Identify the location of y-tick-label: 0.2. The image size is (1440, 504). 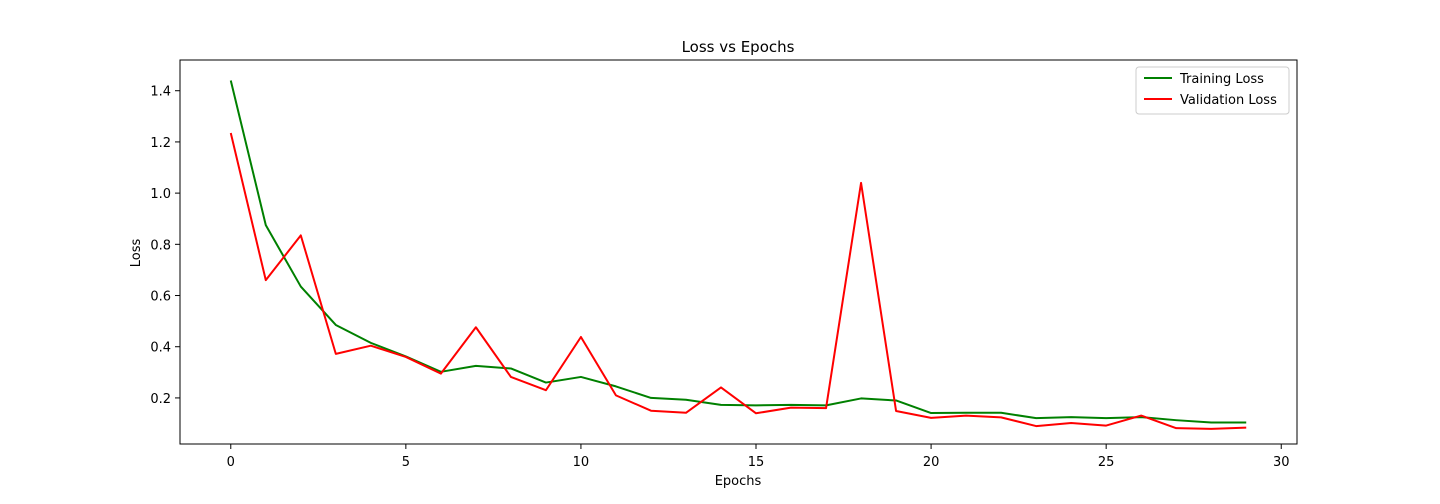
(160, 399).